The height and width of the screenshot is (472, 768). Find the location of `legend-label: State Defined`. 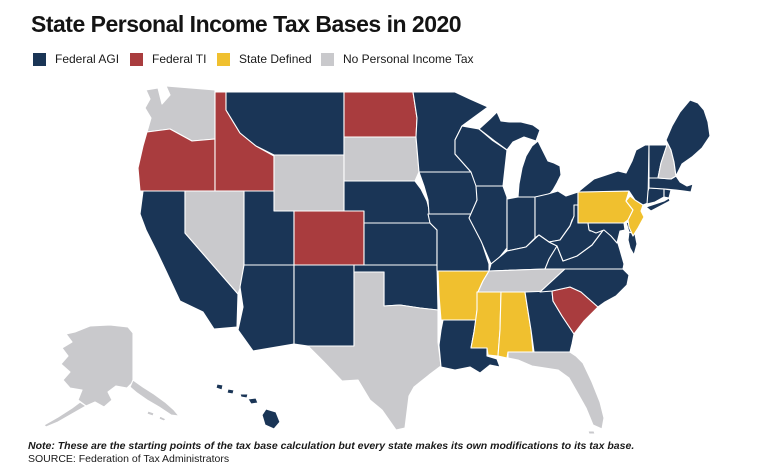

legend-label: State Defined is located at coordinates (275, 59).